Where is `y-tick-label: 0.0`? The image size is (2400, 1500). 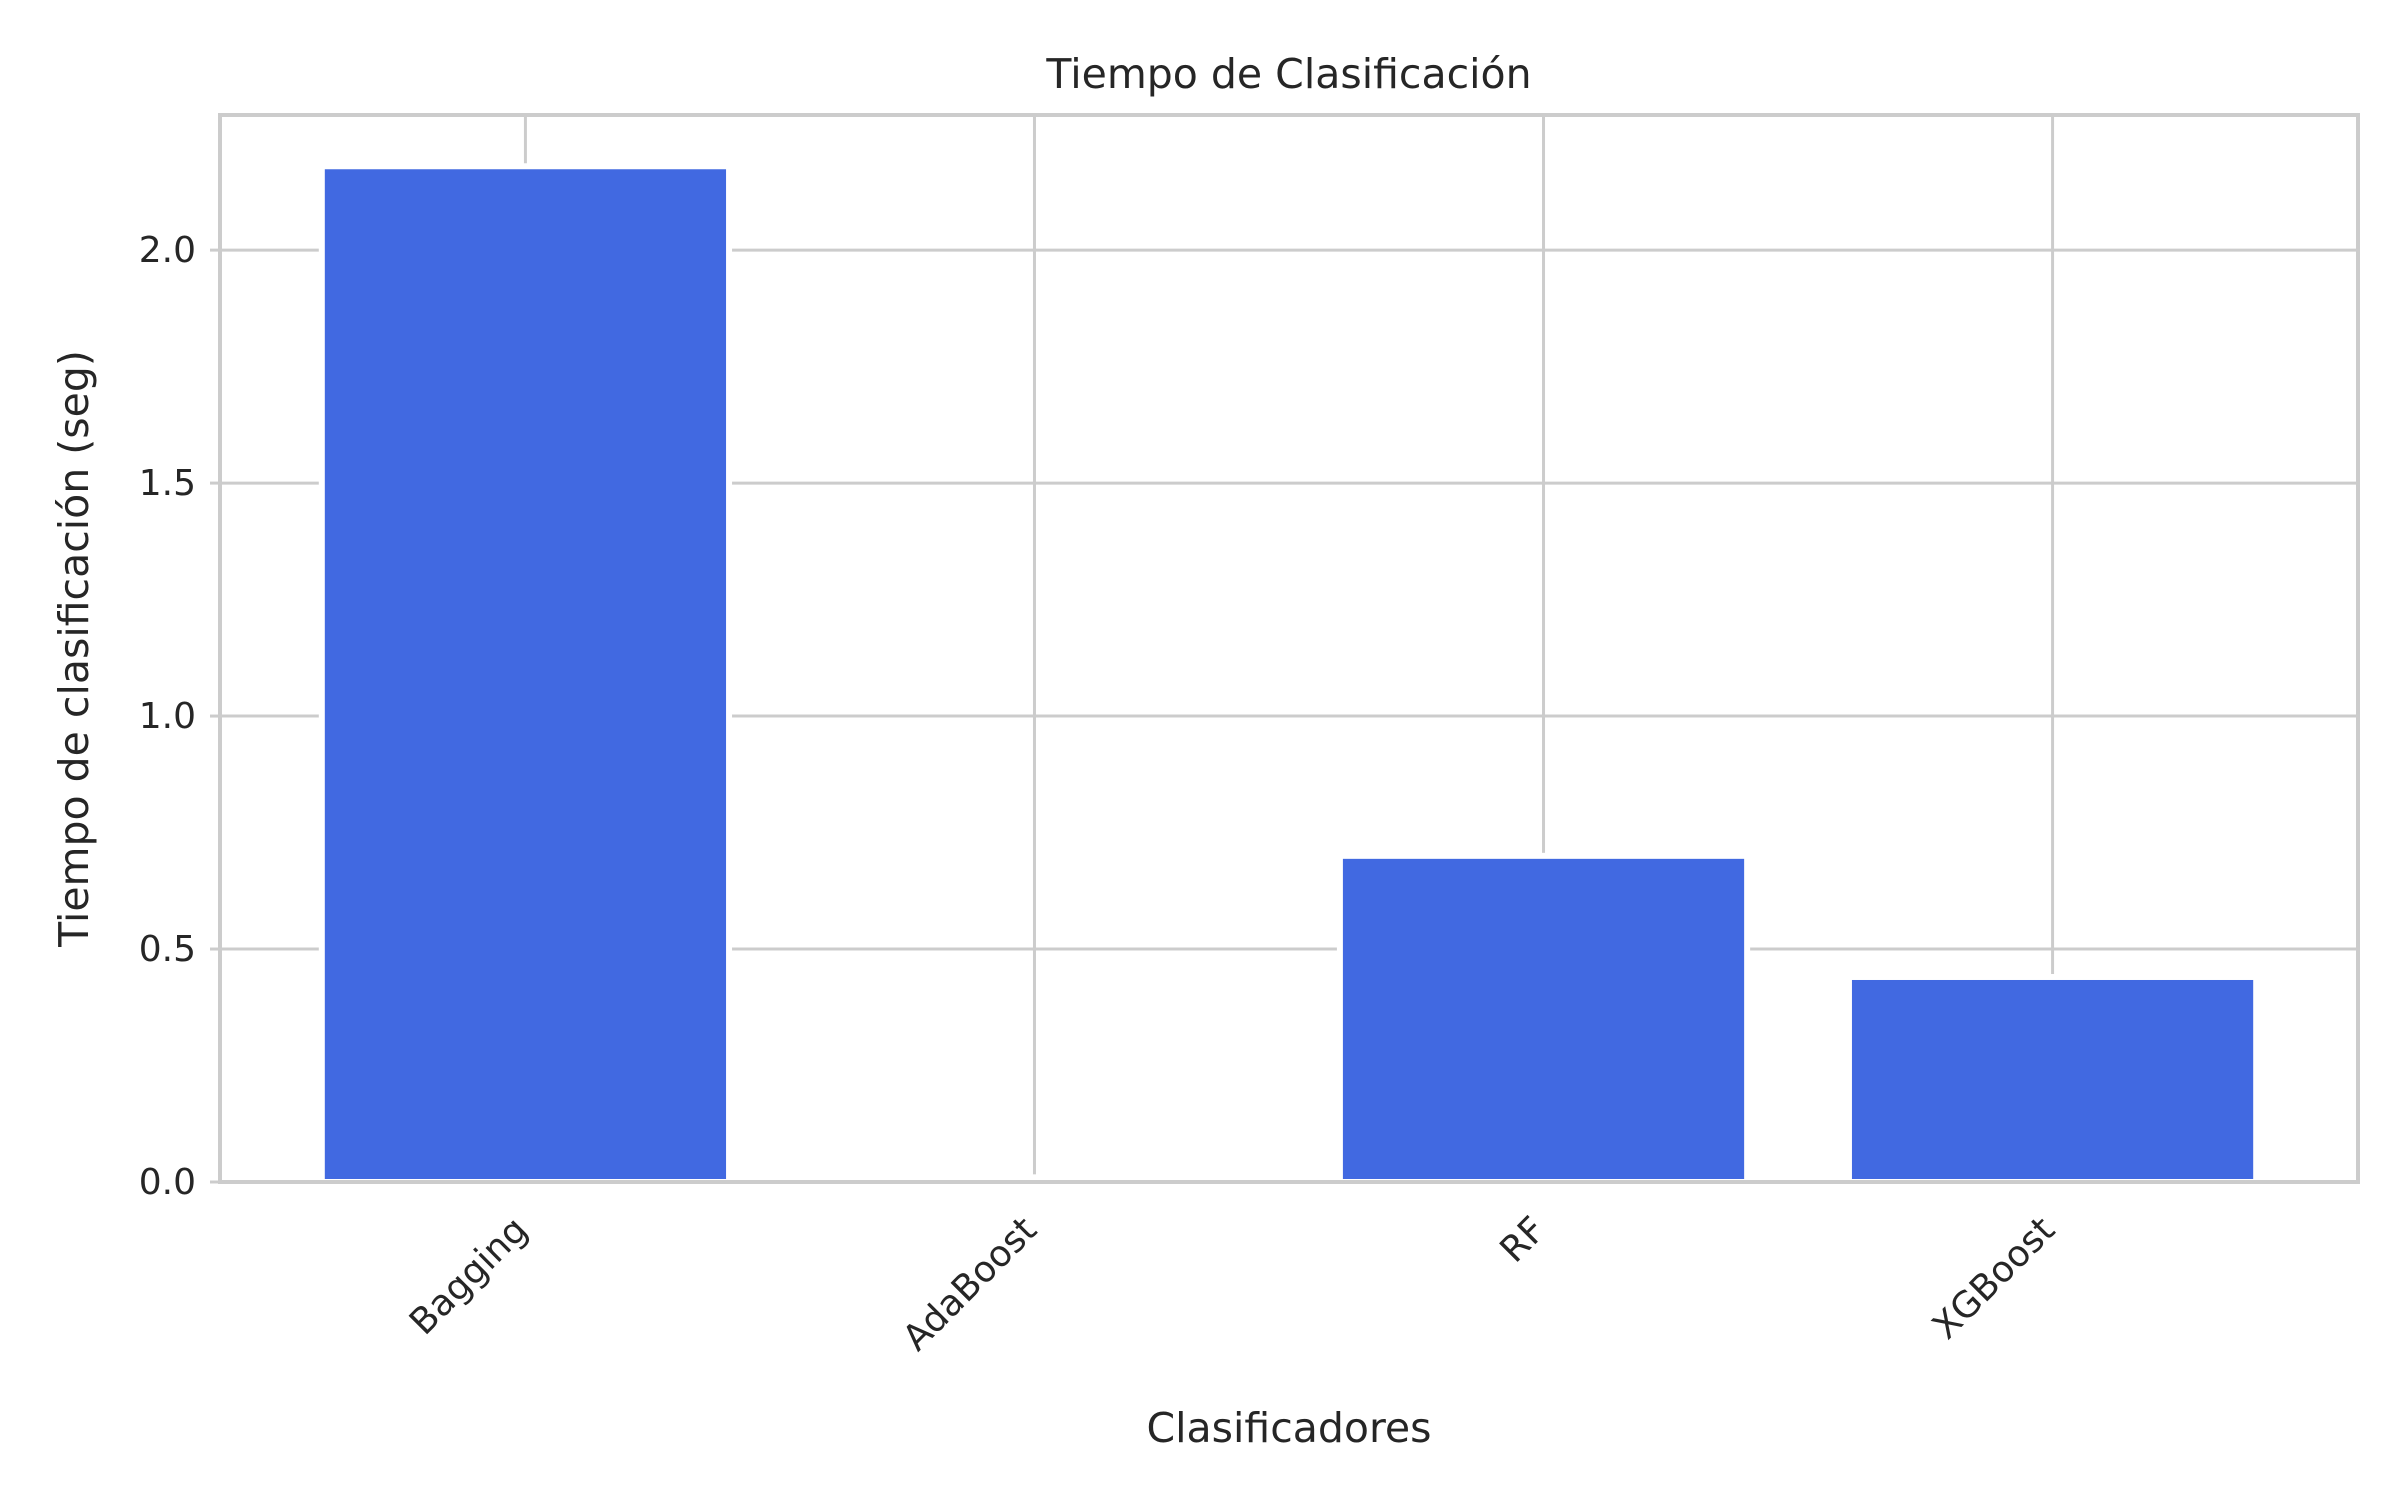 y-tick-label: 0.0 is located at coordinates (167, 1182).